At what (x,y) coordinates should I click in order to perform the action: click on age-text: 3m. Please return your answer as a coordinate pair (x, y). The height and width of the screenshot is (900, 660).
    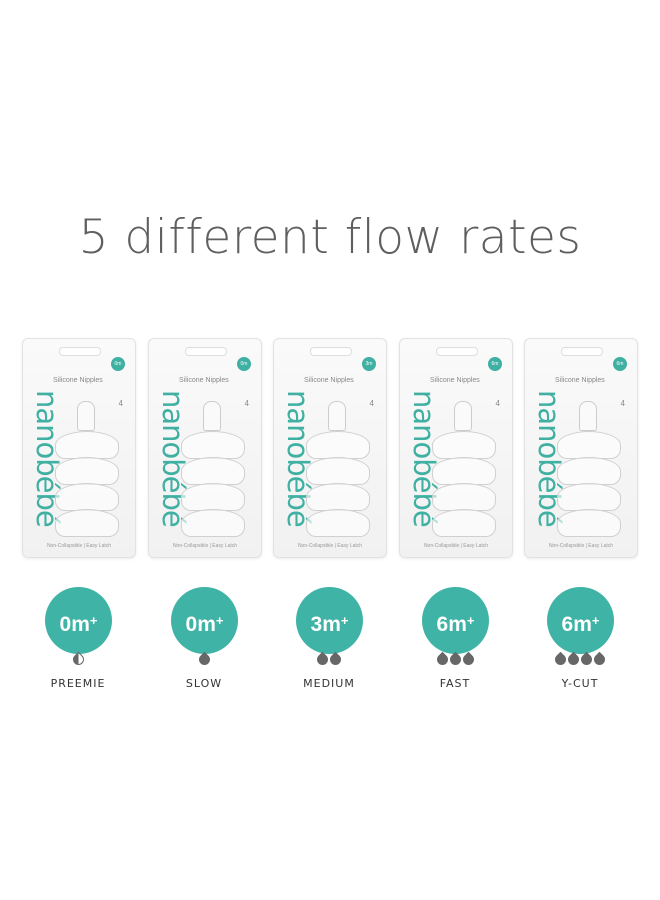
    Looking at the image, I should click on (325, 624).